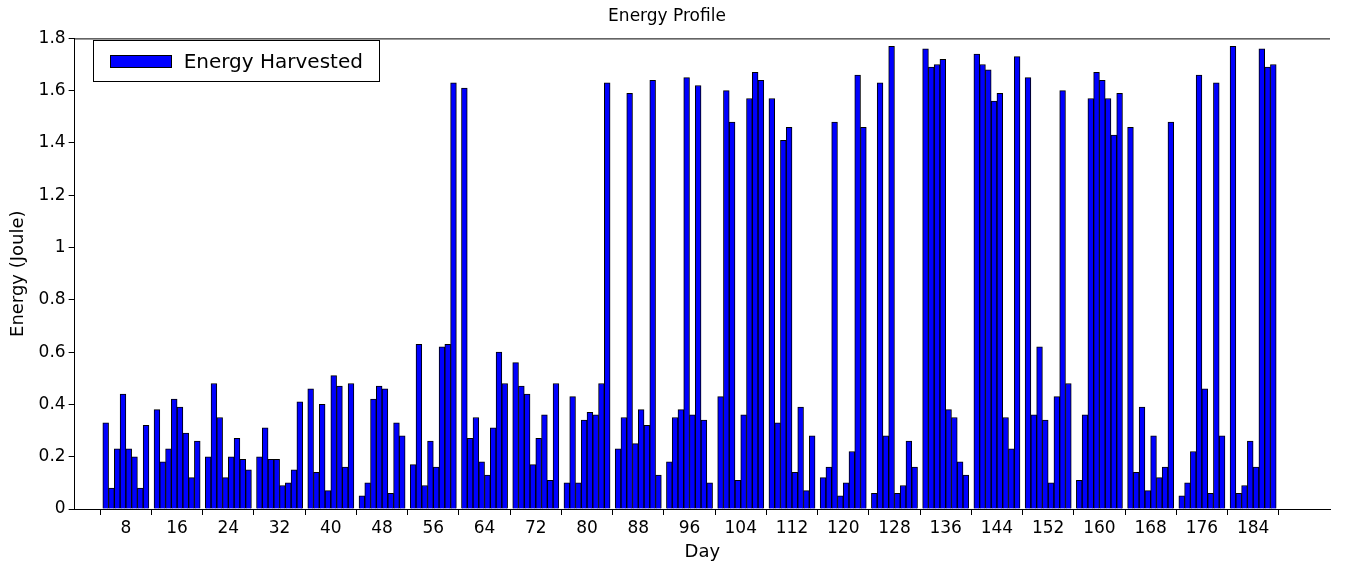 The height and width of the screenshot is (567, 1358). Describe the element at coordinates (52, 402) in the screenshot. I see `y-tick-label: 0.4` at that location.